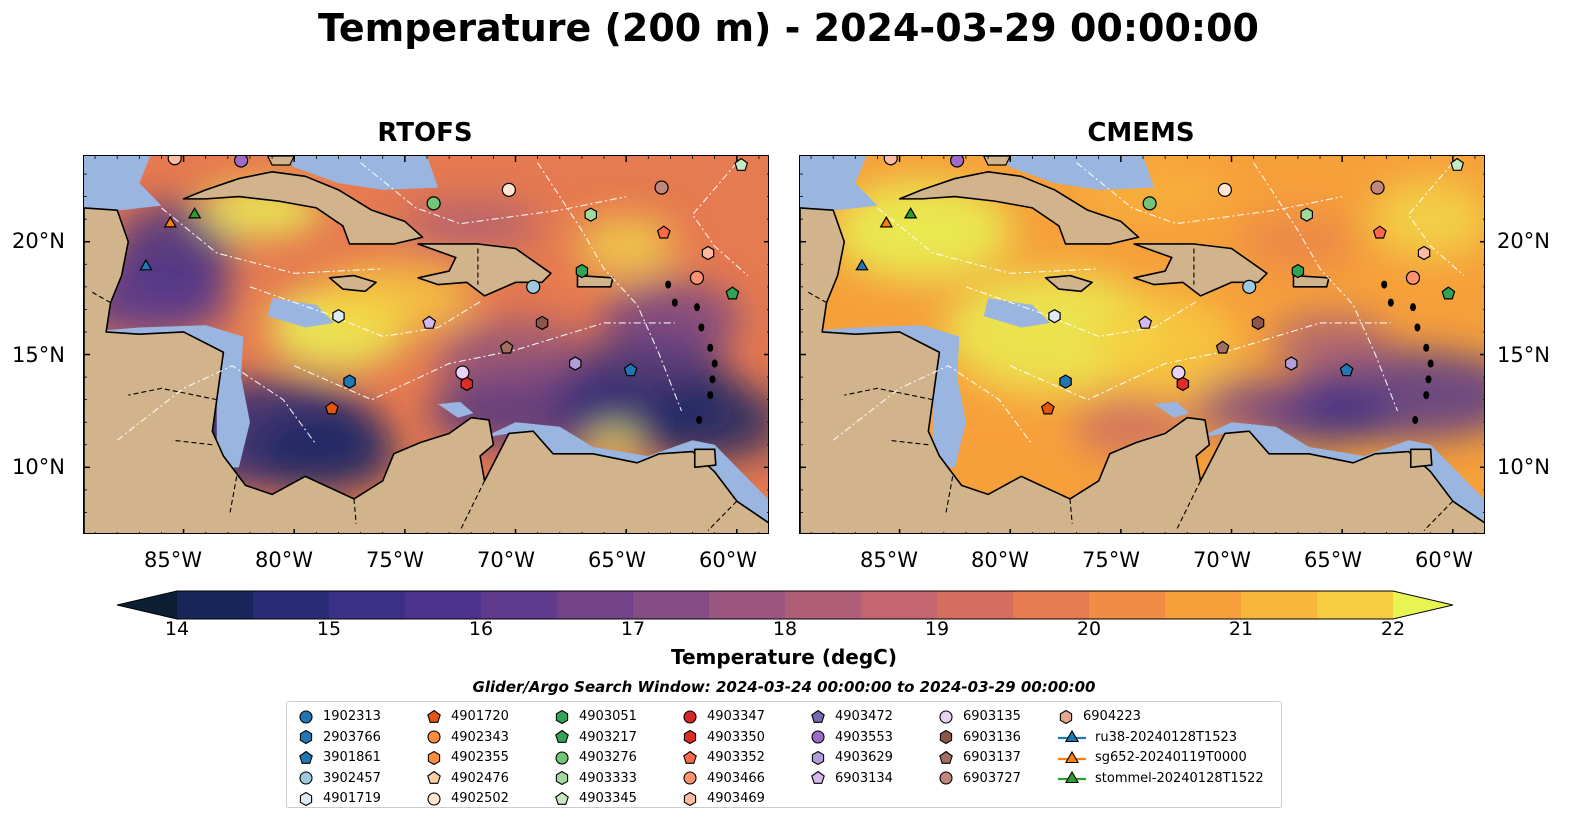 The image size is (1577, 826). I want to click on legend-item: 4901719, so click(339, 798).